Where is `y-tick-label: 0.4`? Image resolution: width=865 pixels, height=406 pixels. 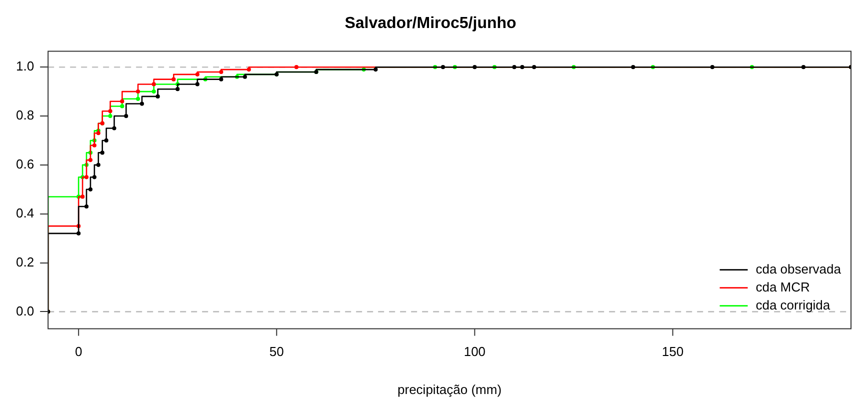
y-tick-label: 0.4 is located at coordinates (25, 212).